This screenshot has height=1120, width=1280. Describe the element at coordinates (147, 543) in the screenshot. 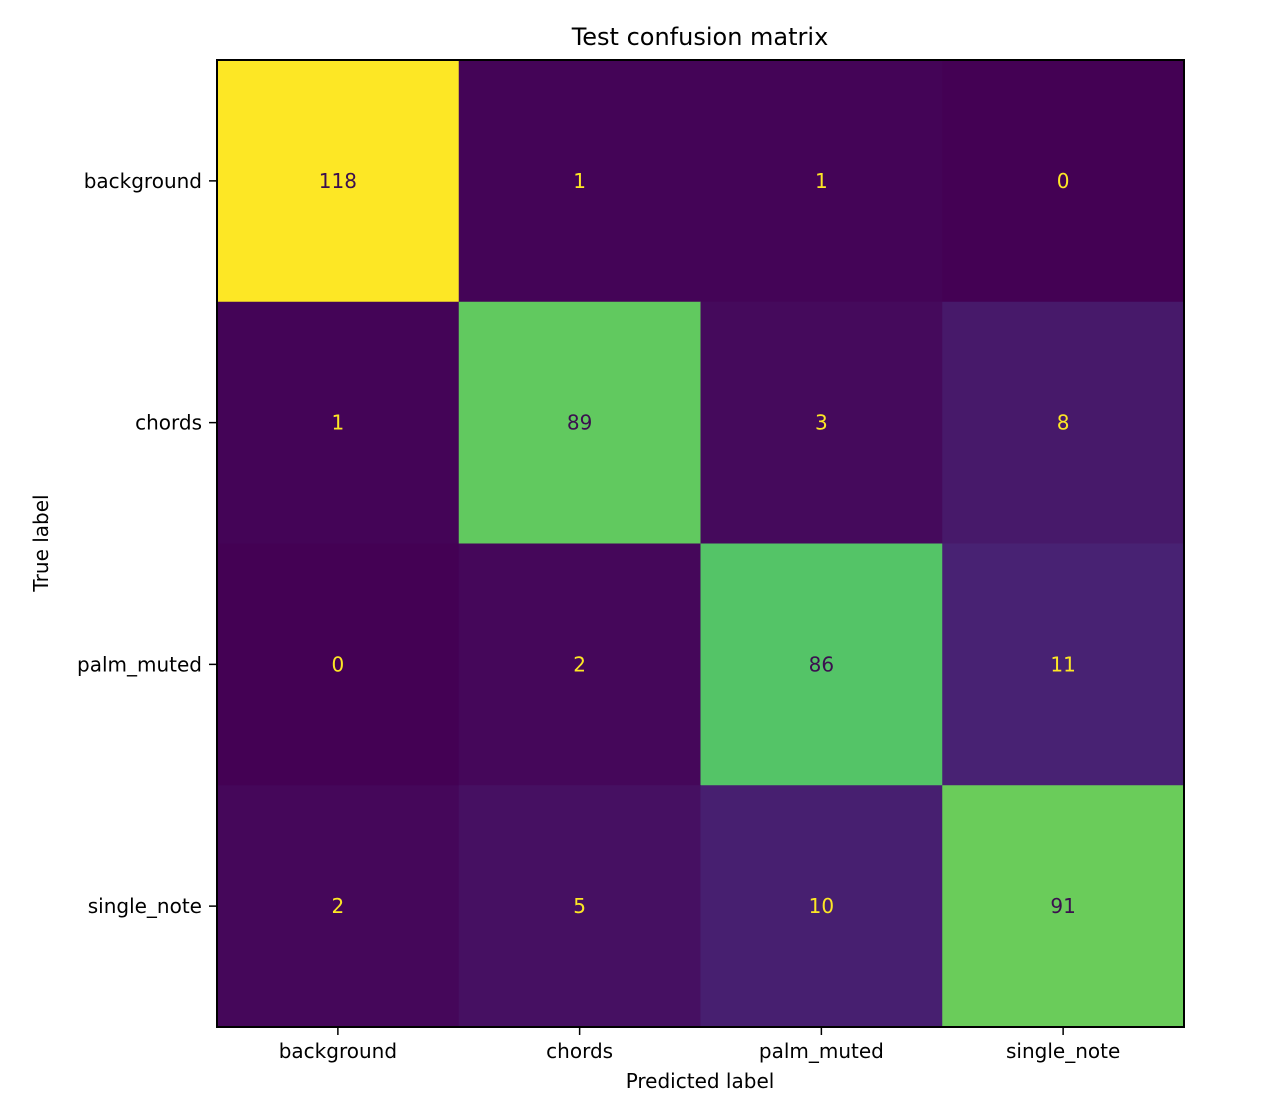

I see `y-axis-ticks: background chords palm_muted single_note` at that location.